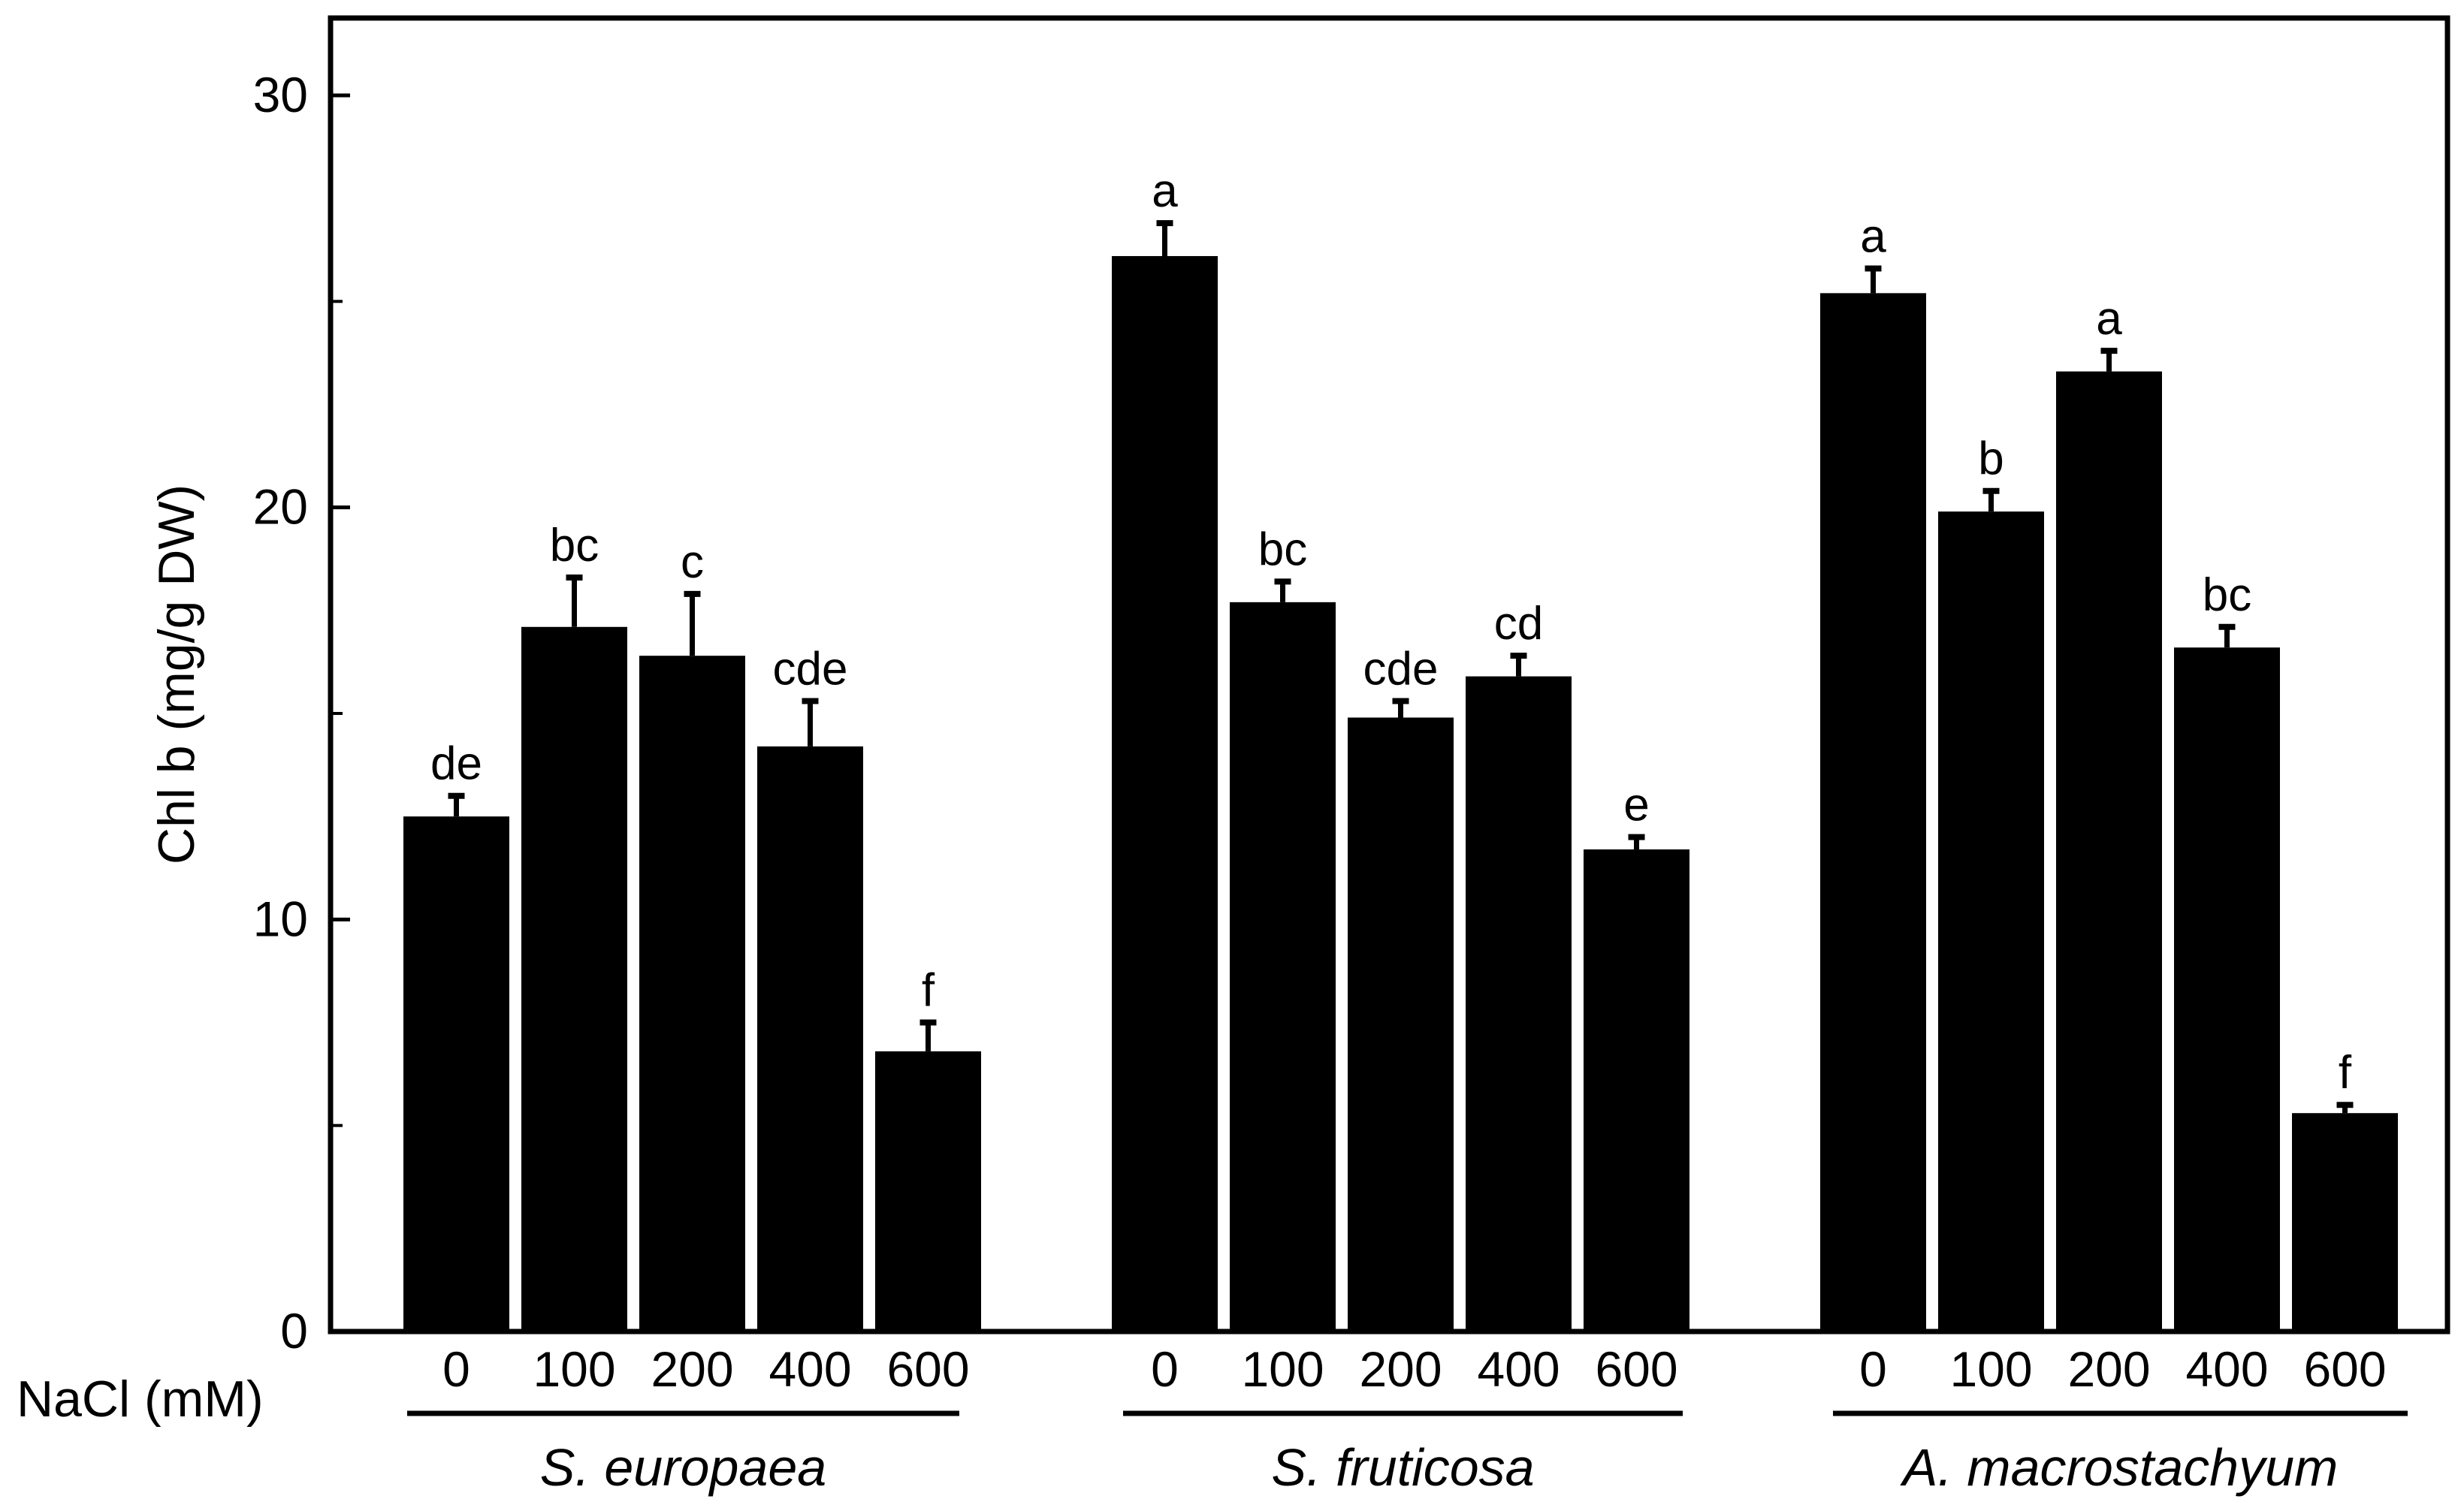  I want to click on y-tick-label: 20, so click(280, 507).